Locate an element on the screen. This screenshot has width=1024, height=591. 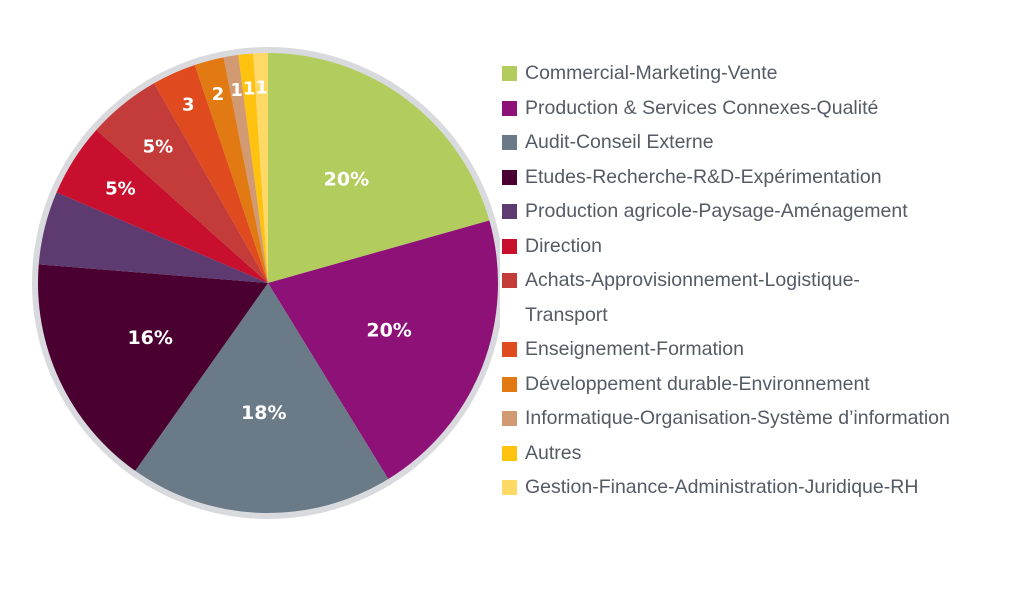
slice-data-label: 18% is located at coordinates (263, 413).